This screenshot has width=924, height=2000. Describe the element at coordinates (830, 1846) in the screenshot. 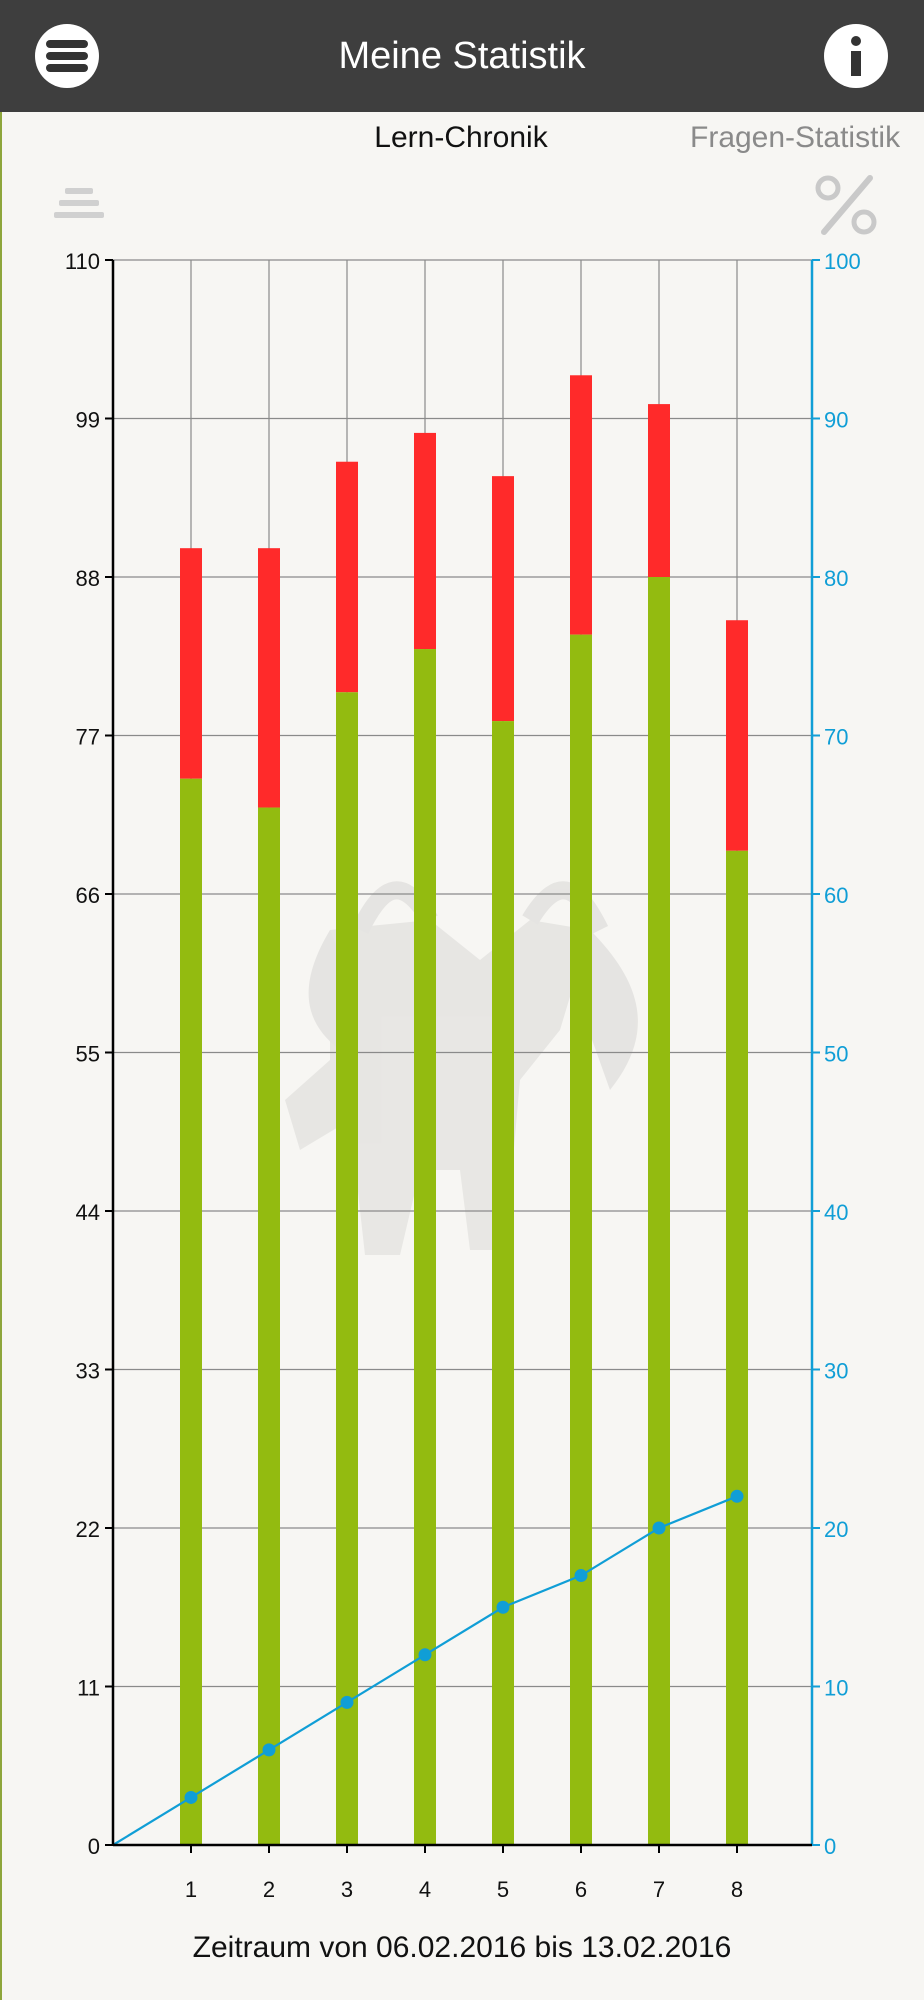

I see `right-tick-label: 0` at that location.